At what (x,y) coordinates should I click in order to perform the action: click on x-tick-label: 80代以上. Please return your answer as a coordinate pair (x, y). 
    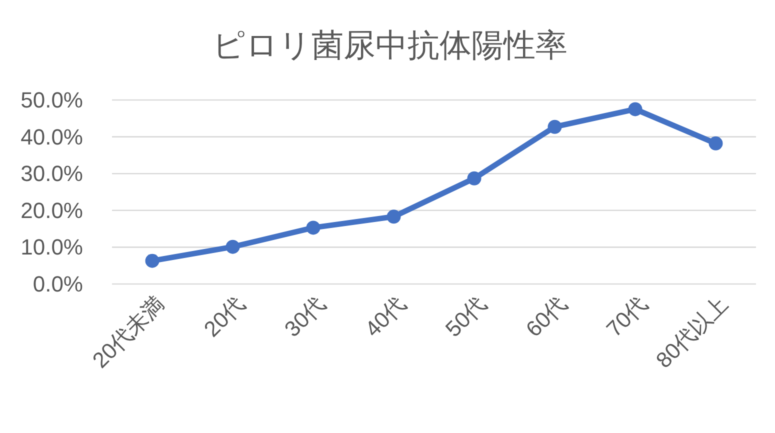
    Looking at the image, I should click on (691, 332).